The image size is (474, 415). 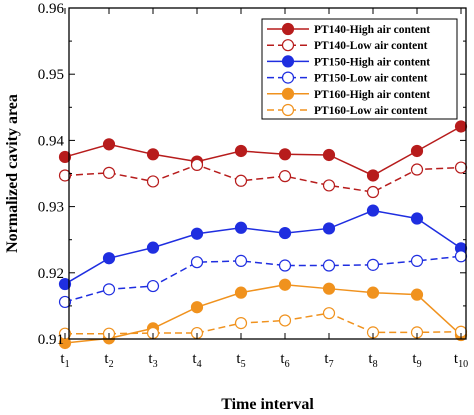 I want to click on legend-box, so click(x=359, y=69).